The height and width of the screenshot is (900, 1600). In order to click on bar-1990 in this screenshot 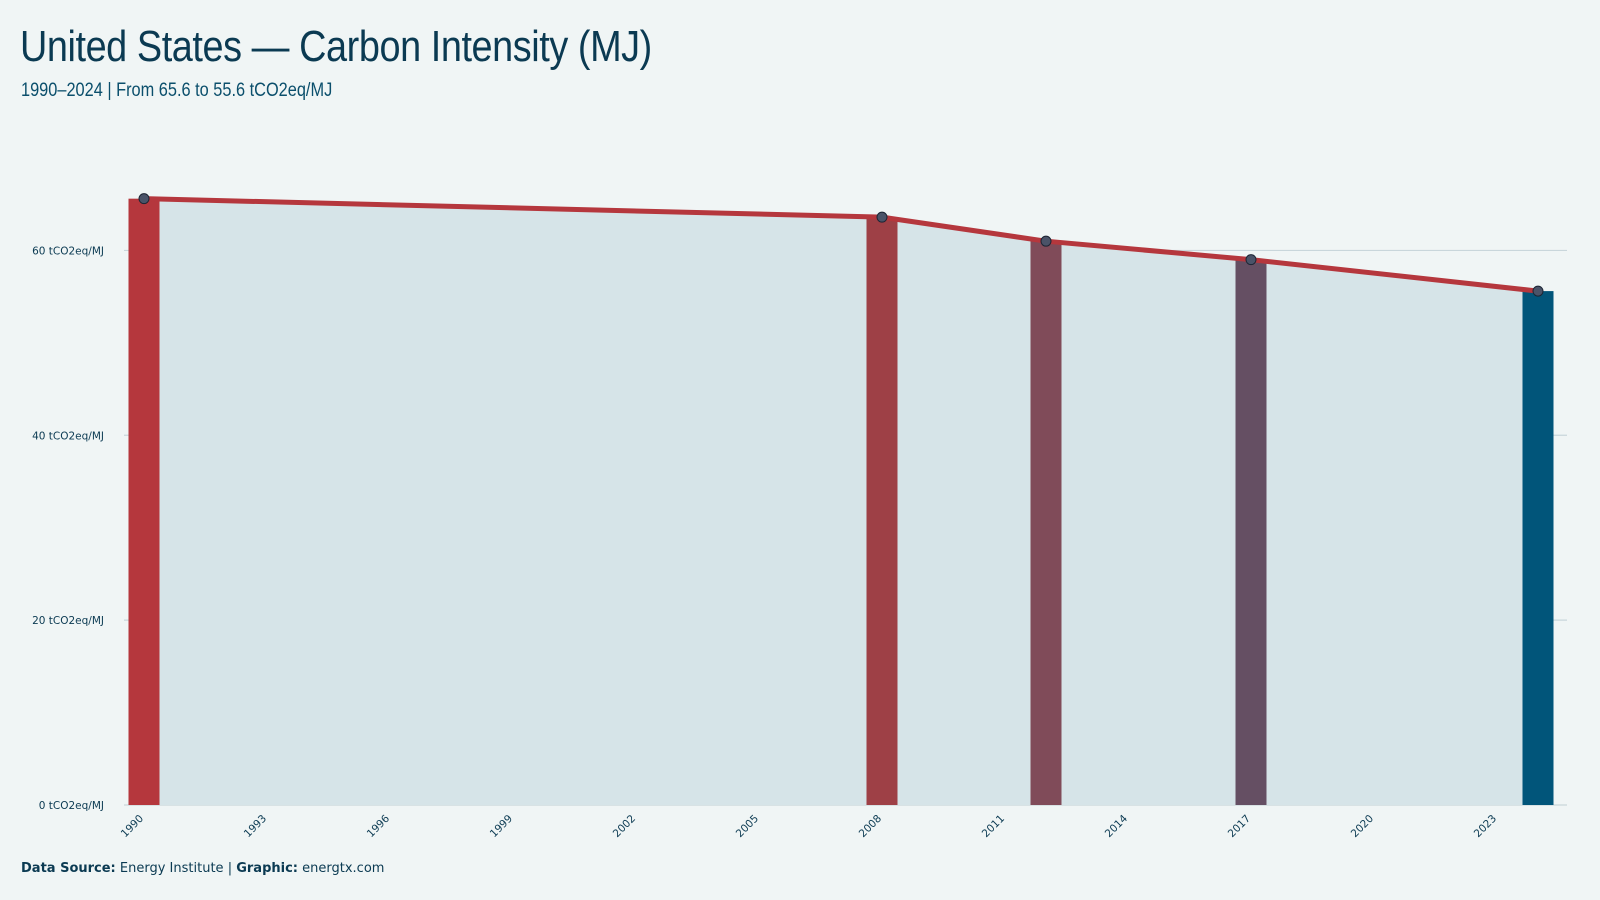, I will do `click(144, 501)`.